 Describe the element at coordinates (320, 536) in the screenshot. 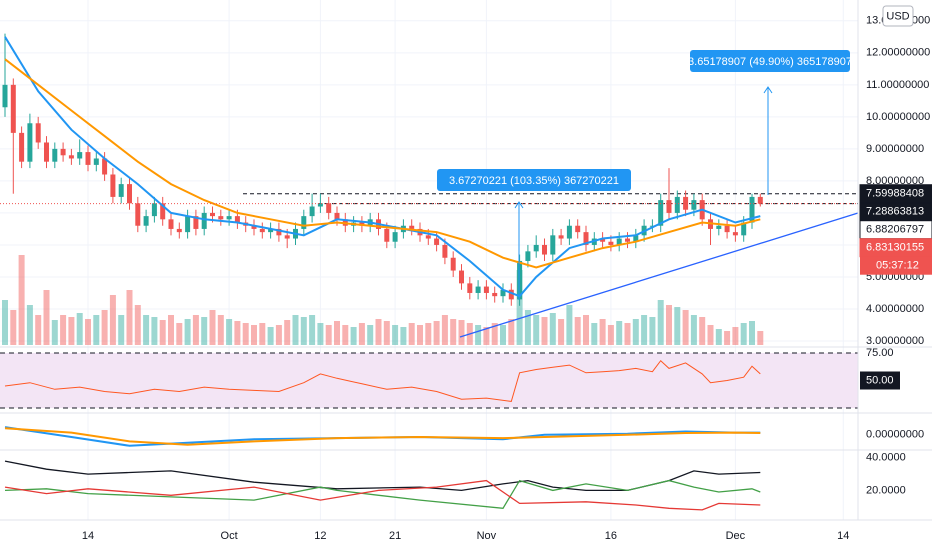

I see `x-tick-label: 12` at that location.